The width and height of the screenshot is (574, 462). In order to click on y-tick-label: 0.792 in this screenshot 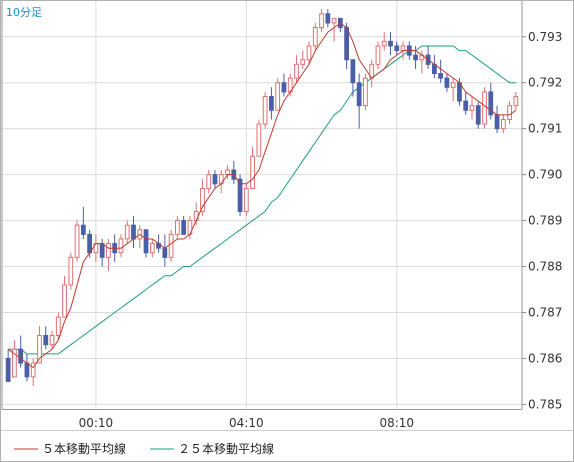, I will do `click(545, 83)`.